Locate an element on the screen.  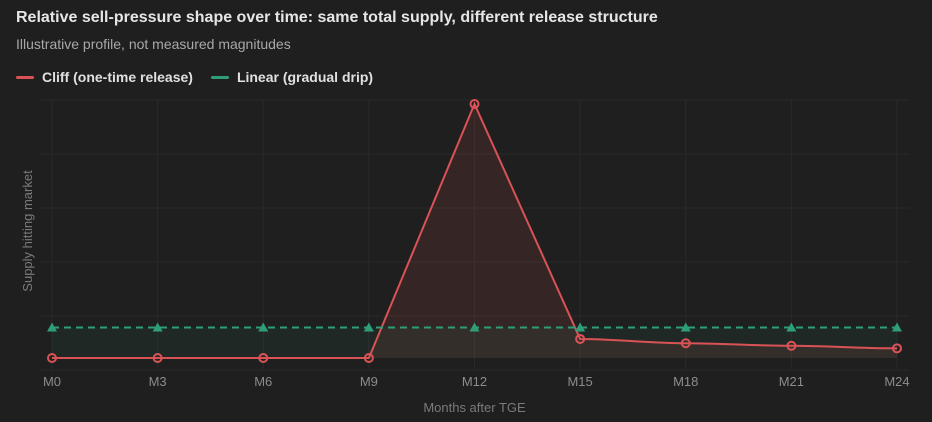
x-tick-m3: M3 is located at coordinates (158, 381).